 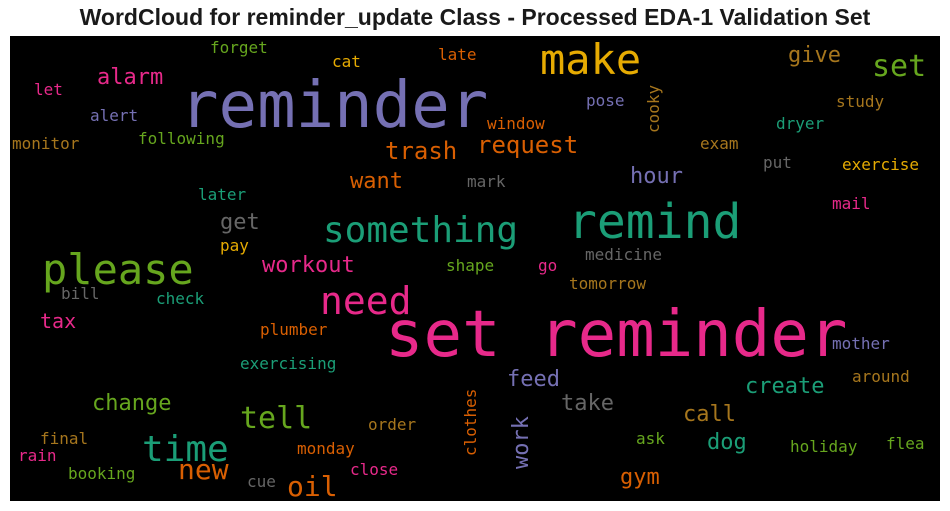 I want to click on word-want: want, so click(x=376, y=181).